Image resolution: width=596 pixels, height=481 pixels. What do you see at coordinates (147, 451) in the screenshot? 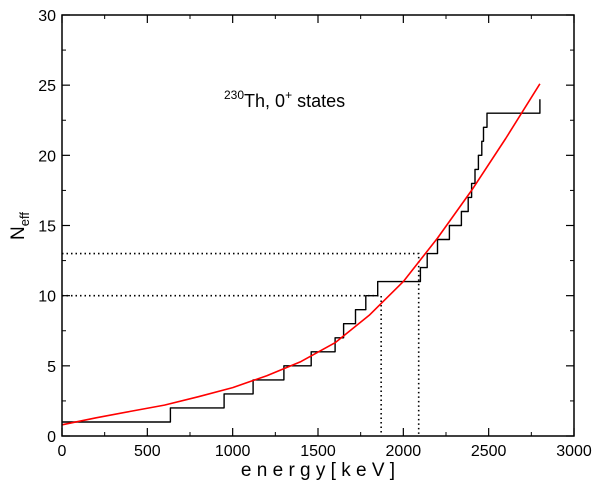
I see `x-tick-label: 500` at bounding box center [147, 451].